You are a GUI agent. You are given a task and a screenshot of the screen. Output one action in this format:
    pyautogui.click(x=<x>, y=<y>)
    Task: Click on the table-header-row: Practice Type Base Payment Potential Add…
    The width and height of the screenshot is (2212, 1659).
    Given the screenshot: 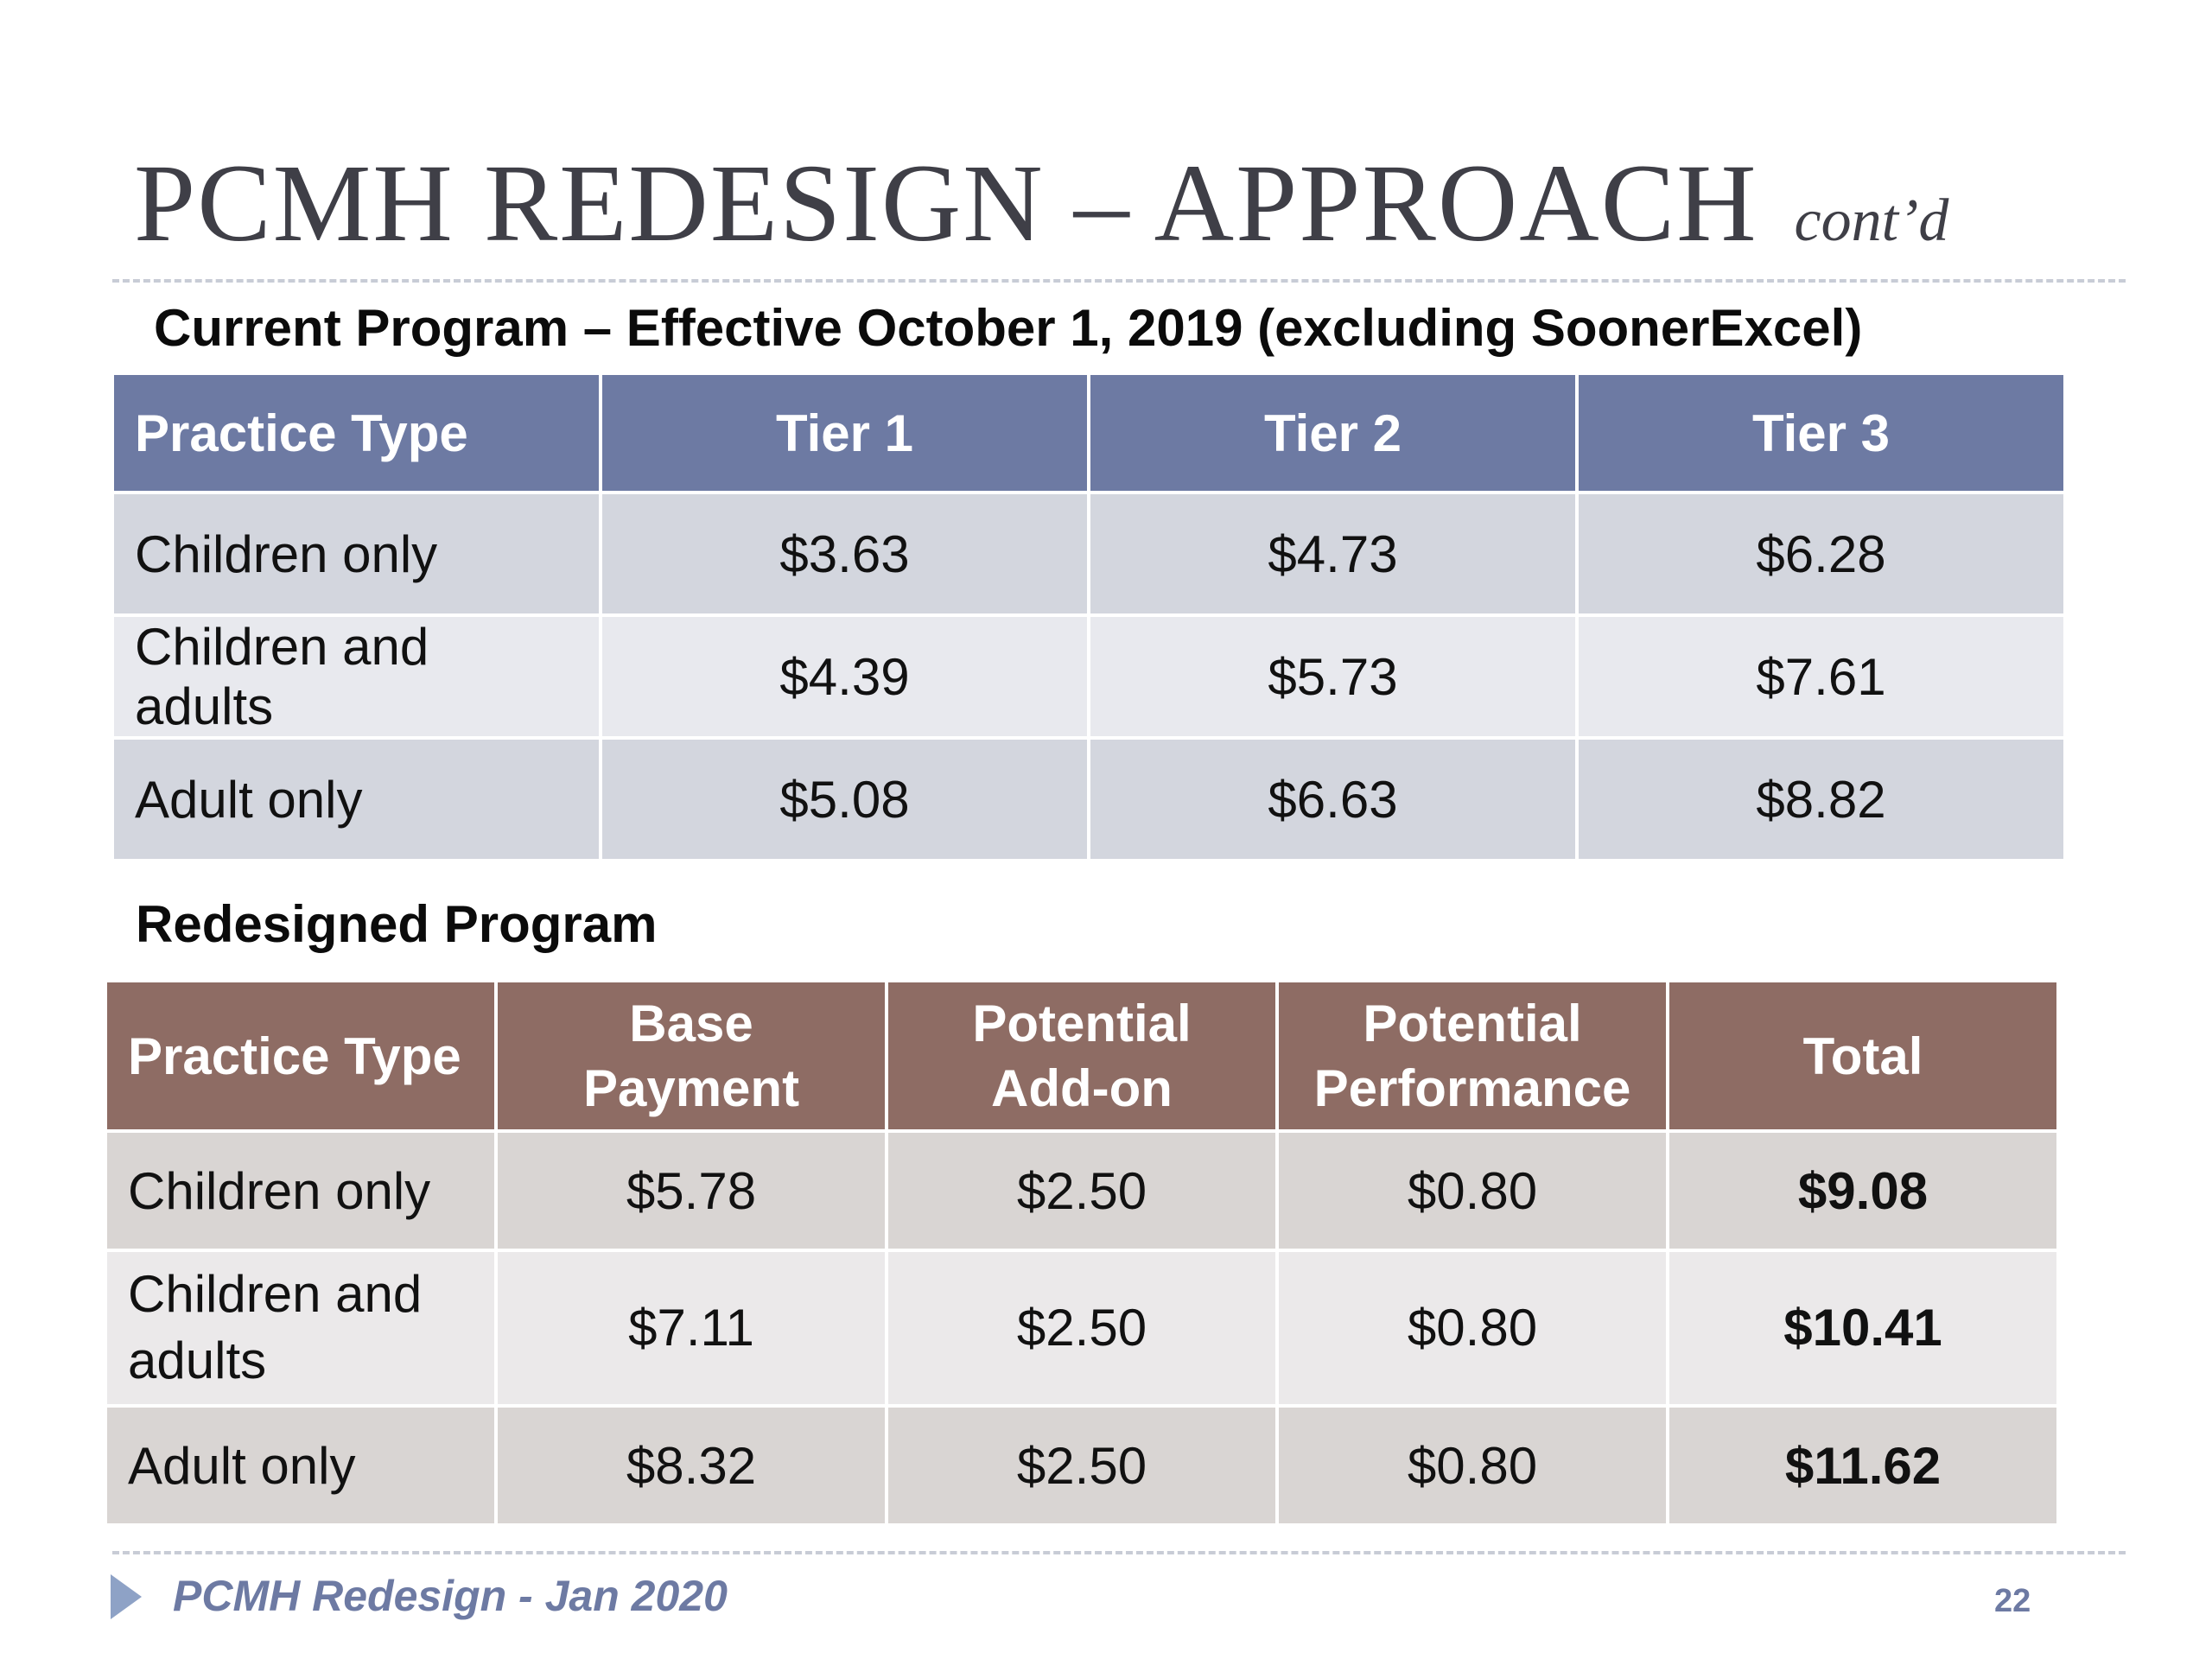 What is the action you would take?
    pyautogui.click(x=1081, y=1055)
    